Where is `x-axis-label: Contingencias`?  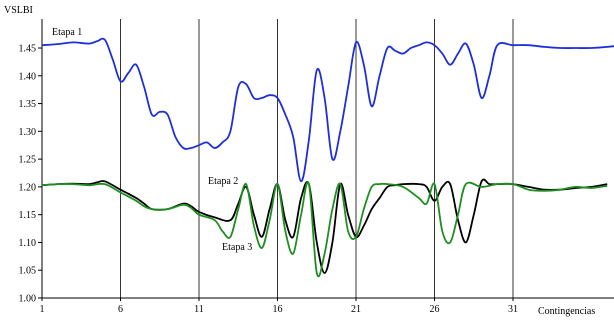 x-axis-label: Contingencias is located at coordinates (566, 311).